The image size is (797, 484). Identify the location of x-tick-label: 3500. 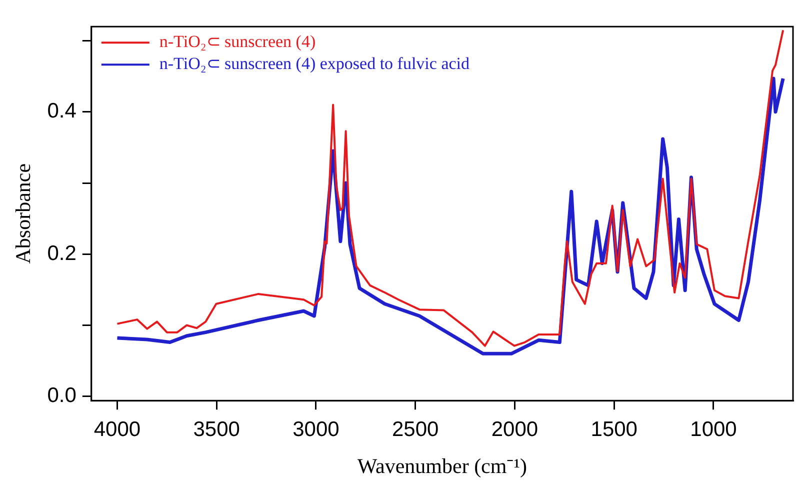
(216, 429).